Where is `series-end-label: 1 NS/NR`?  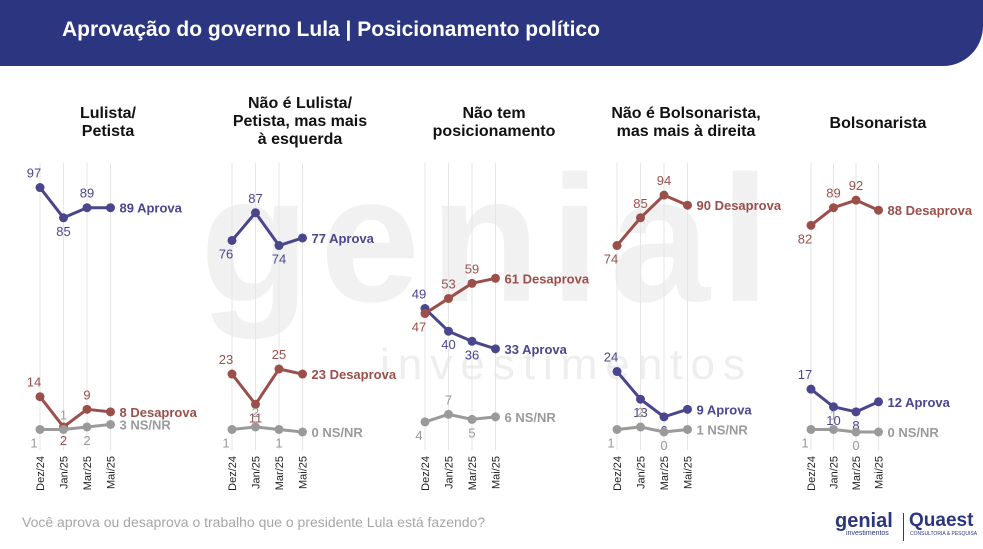 series-end-label: 1 NS/NR is located at coordinates (723, 429).